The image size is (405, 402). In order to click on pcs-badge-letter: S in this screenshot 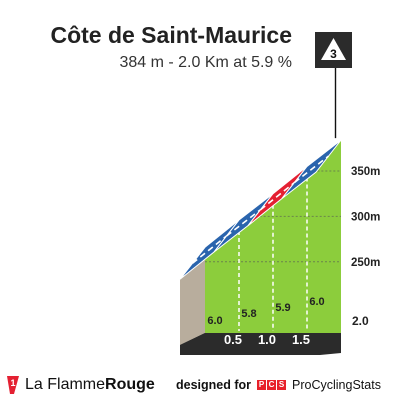, I will do `click(282, 385)`.